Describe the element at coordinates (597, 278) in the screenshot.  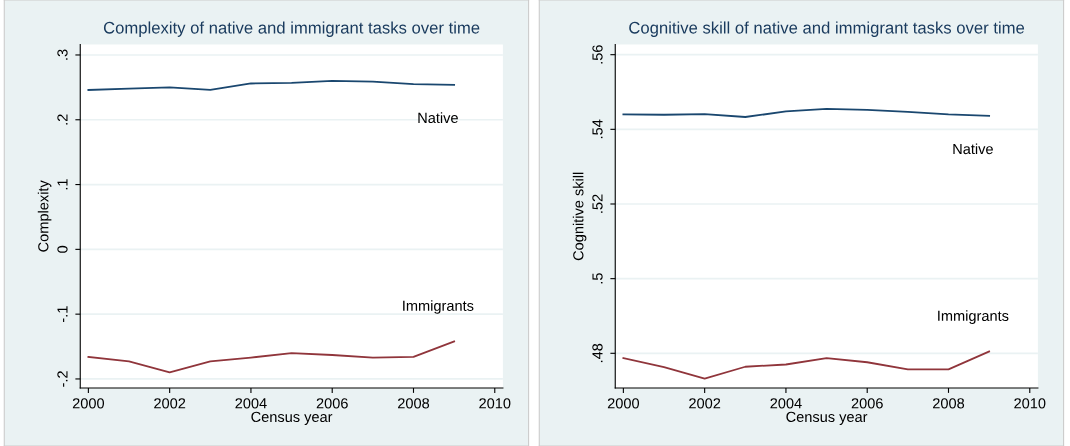
I see `y-tick-label: .5` at that location.